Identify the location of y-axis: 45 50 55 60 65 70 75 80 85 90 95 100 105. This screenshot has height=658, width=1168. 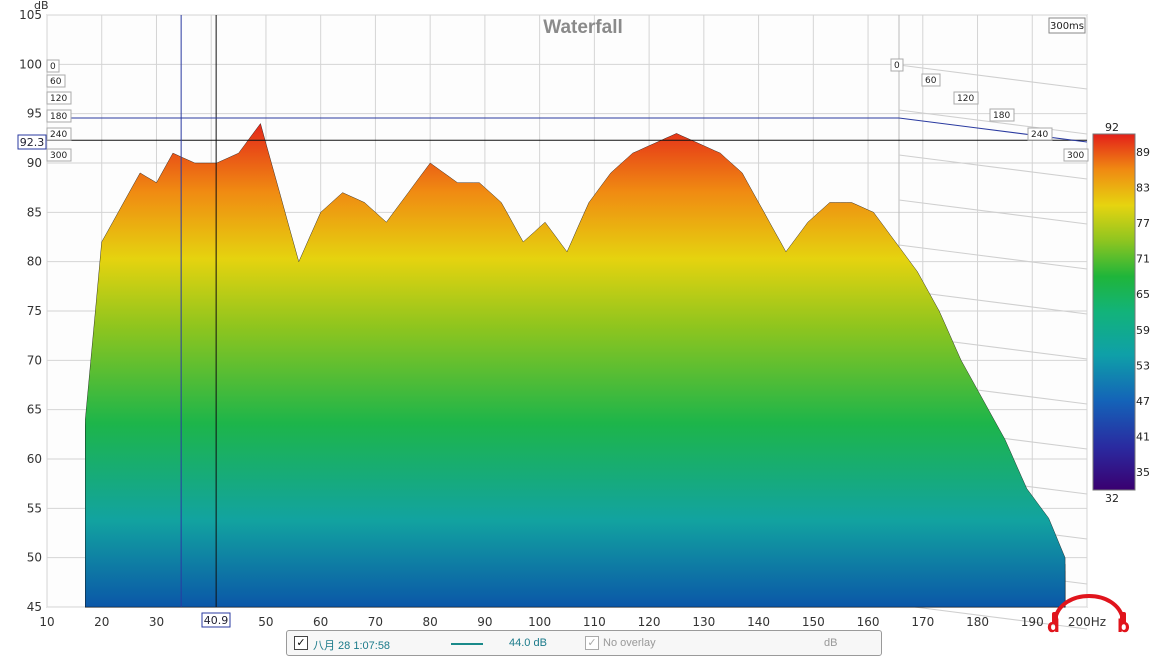
(30, 311).